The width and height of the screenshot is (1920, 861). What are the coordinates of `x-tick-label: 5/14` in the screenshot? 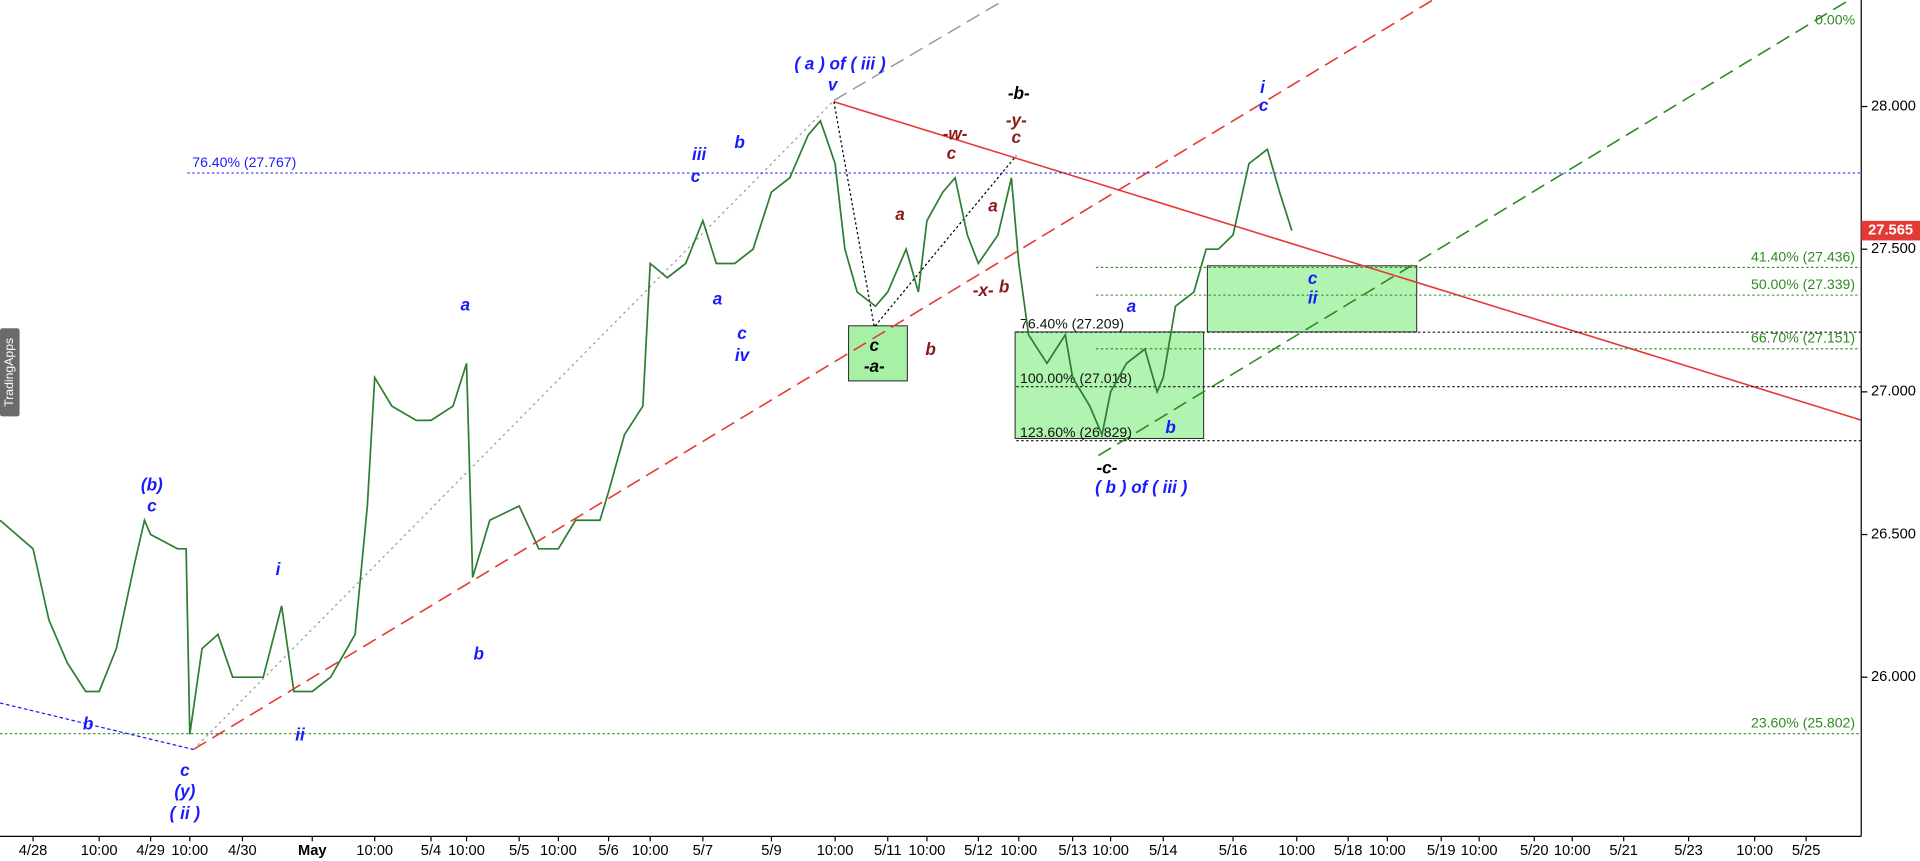 It's located at (1163, 851).